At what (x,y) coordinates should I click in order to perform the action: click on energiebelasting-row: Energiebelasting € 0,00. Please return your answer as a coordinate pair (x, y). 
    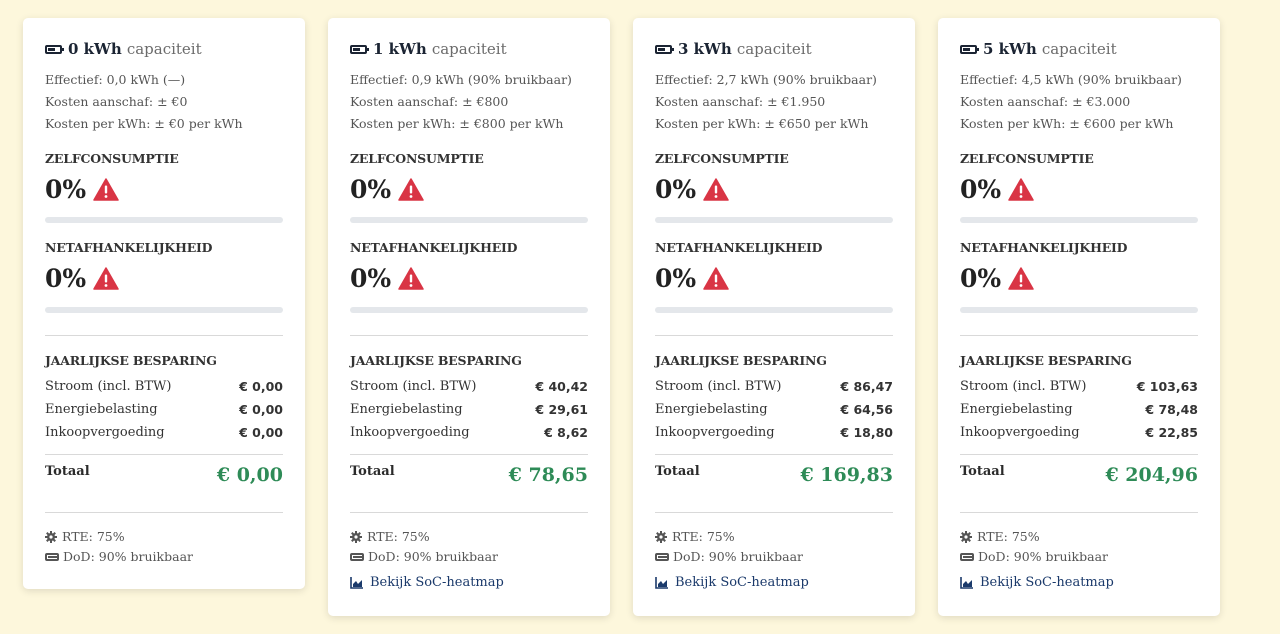
    Looking at the image, I should click on (164, 409).